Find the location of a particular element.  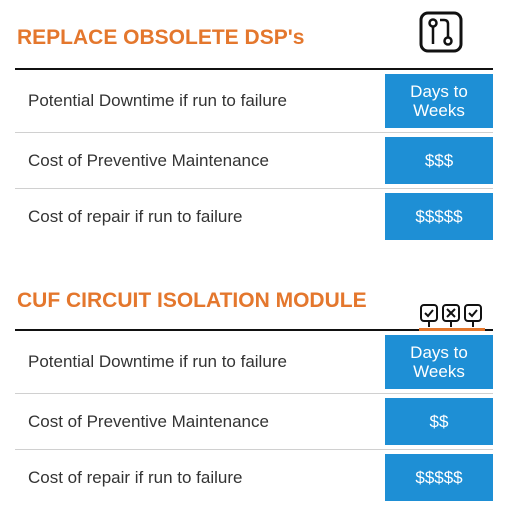

table-row: Cost of Preventive Maintenance $$ is located at coordinates (254, 422).